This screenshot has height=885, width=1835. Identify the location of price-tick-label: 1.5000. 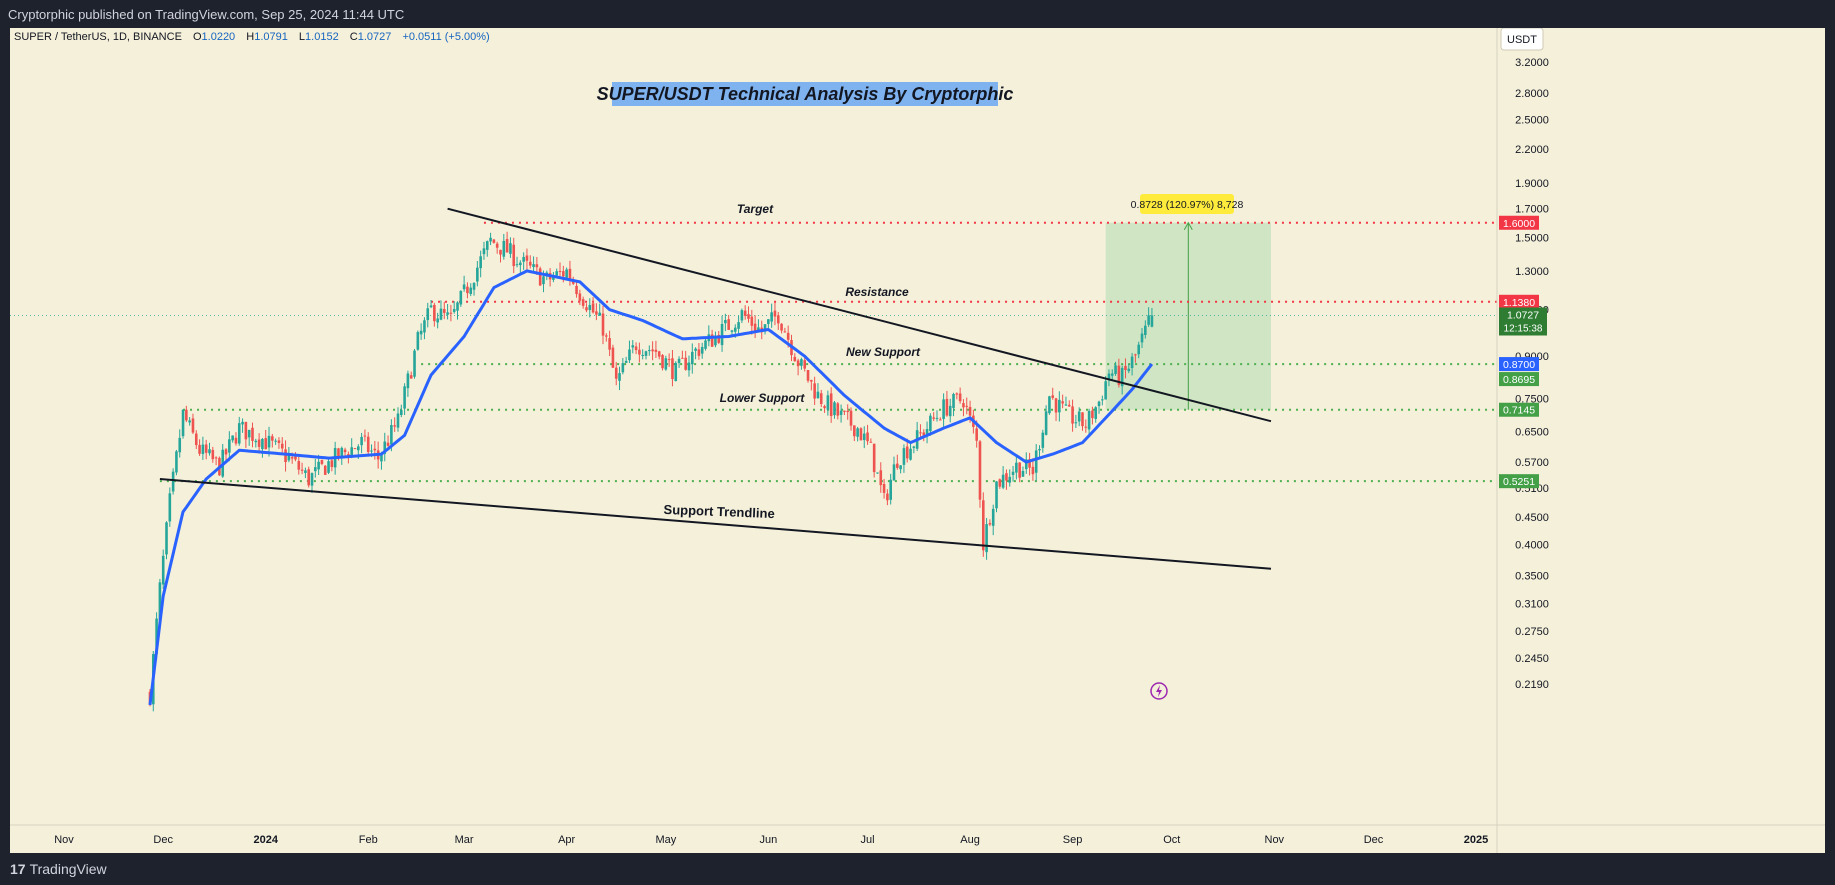
(1532, 239).